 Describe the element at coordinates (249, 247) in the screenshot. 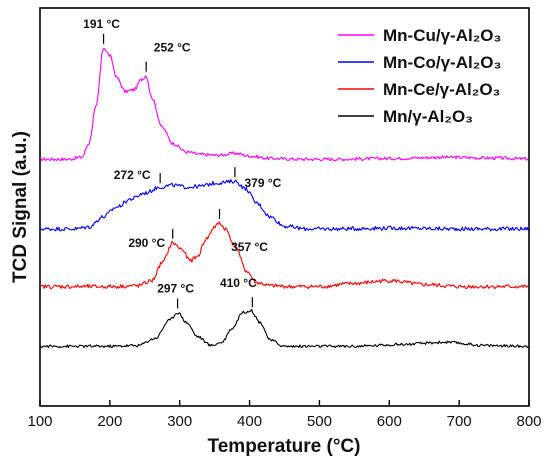

I see `peak-label: 357 °C` at that location.